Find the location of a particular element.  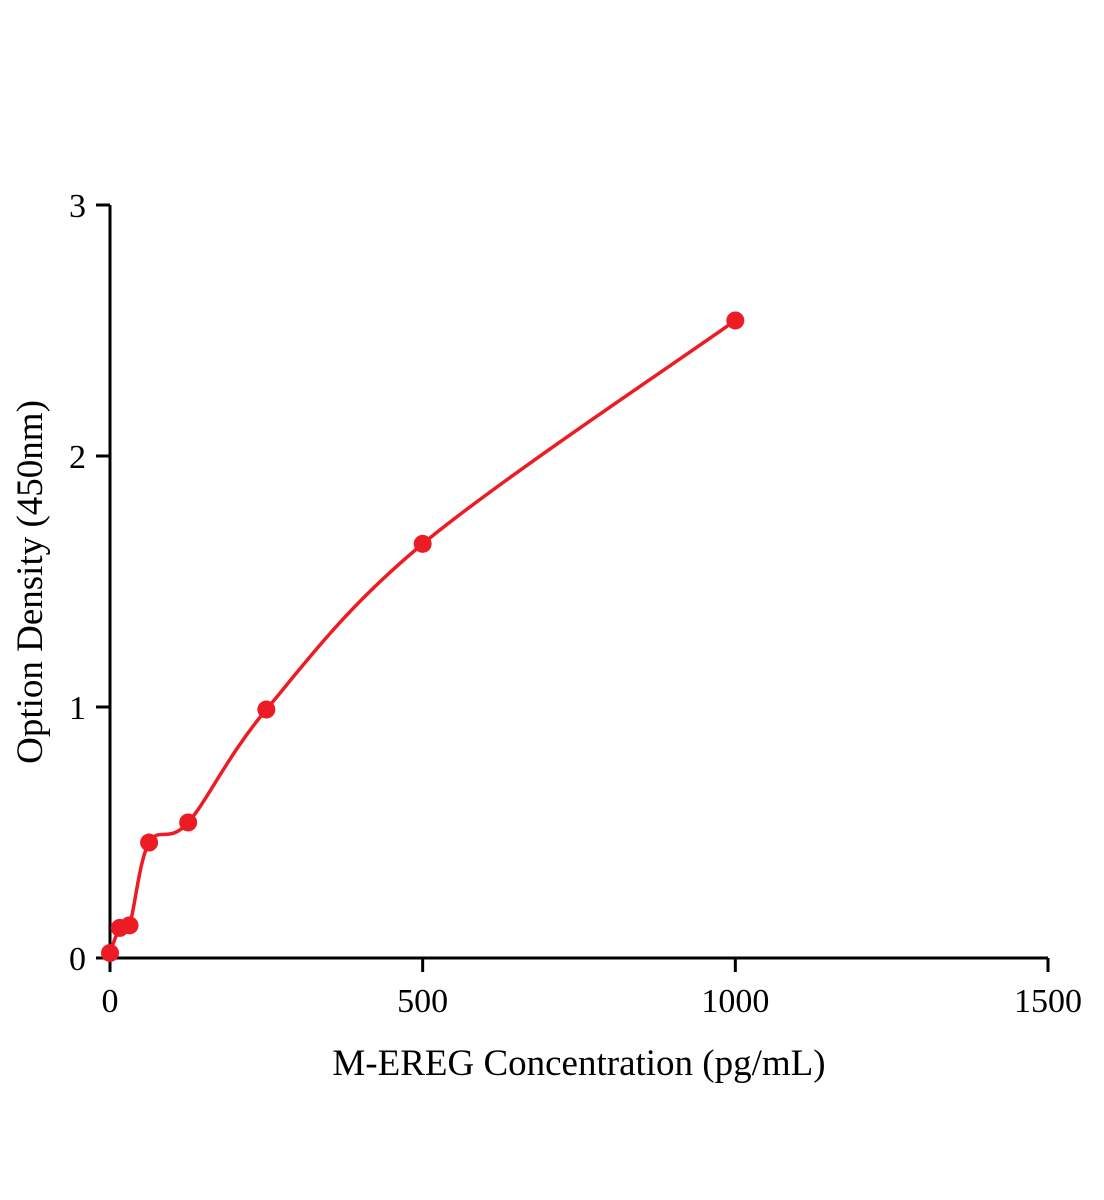

x-tick-label: 1500 is located at coordinates (1048, 1001).